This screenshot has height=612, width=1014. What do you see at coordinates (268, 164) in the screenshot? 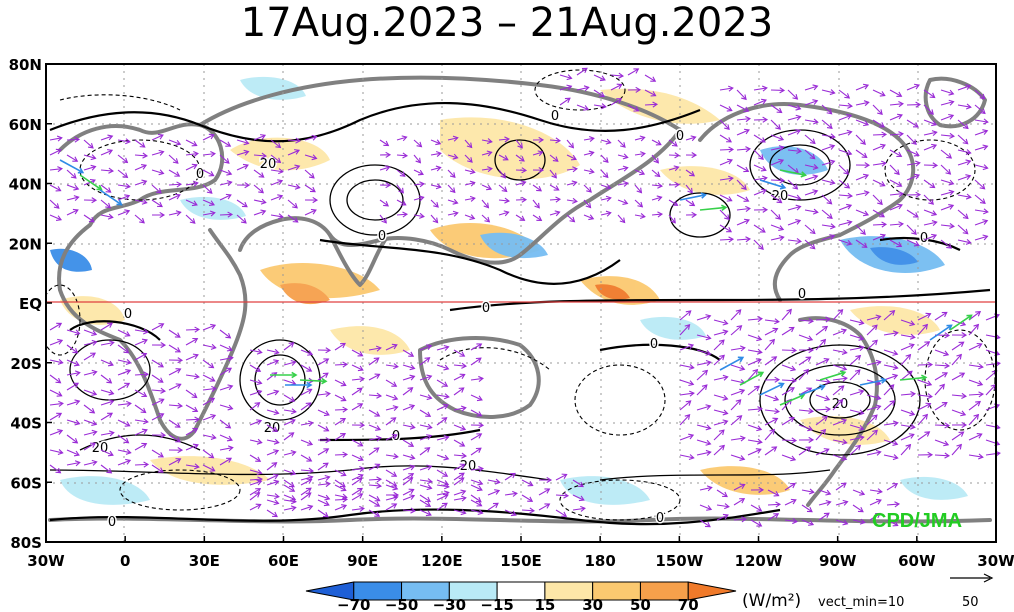
I see `contour-label: 20` at bounding box center [268, 164].